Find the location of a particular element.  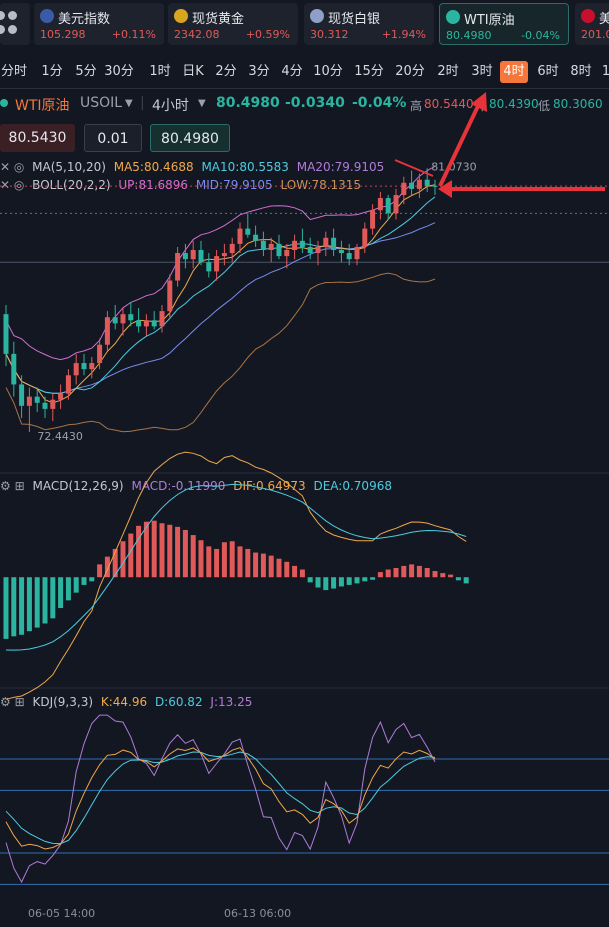

x-axis-label-1: 06-13 06:00 is located at coordinates (258, 913).